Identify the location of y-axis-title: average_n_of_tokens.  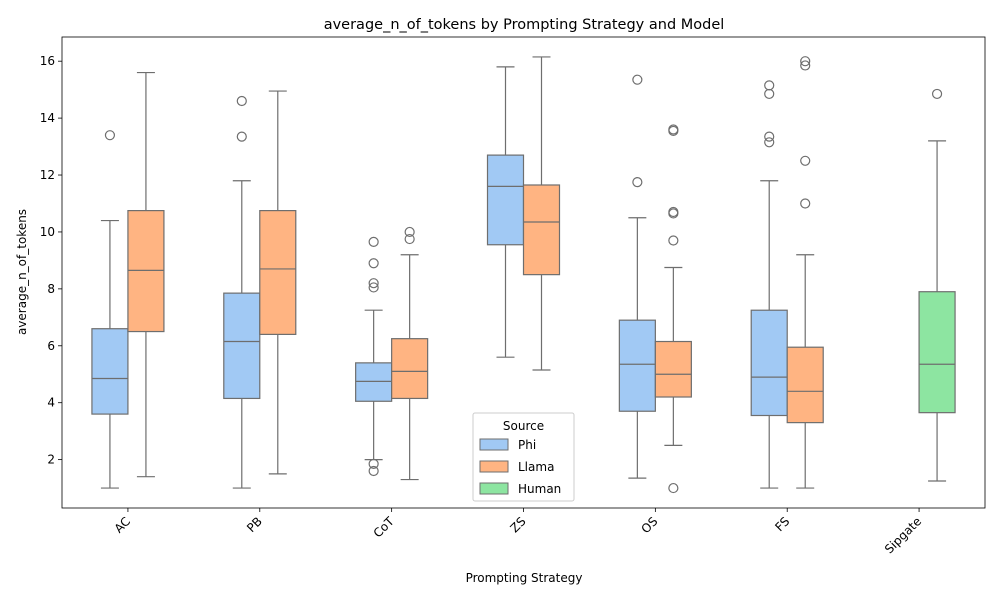
(22, 272).